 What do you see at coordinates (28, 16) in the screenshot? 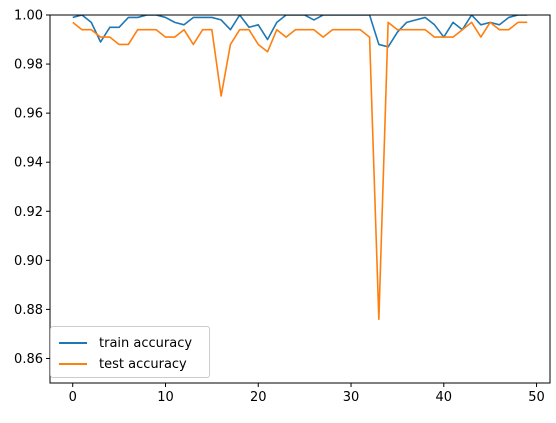
I see `y-tick-label: 1.00` at bounding box center [28, 16].